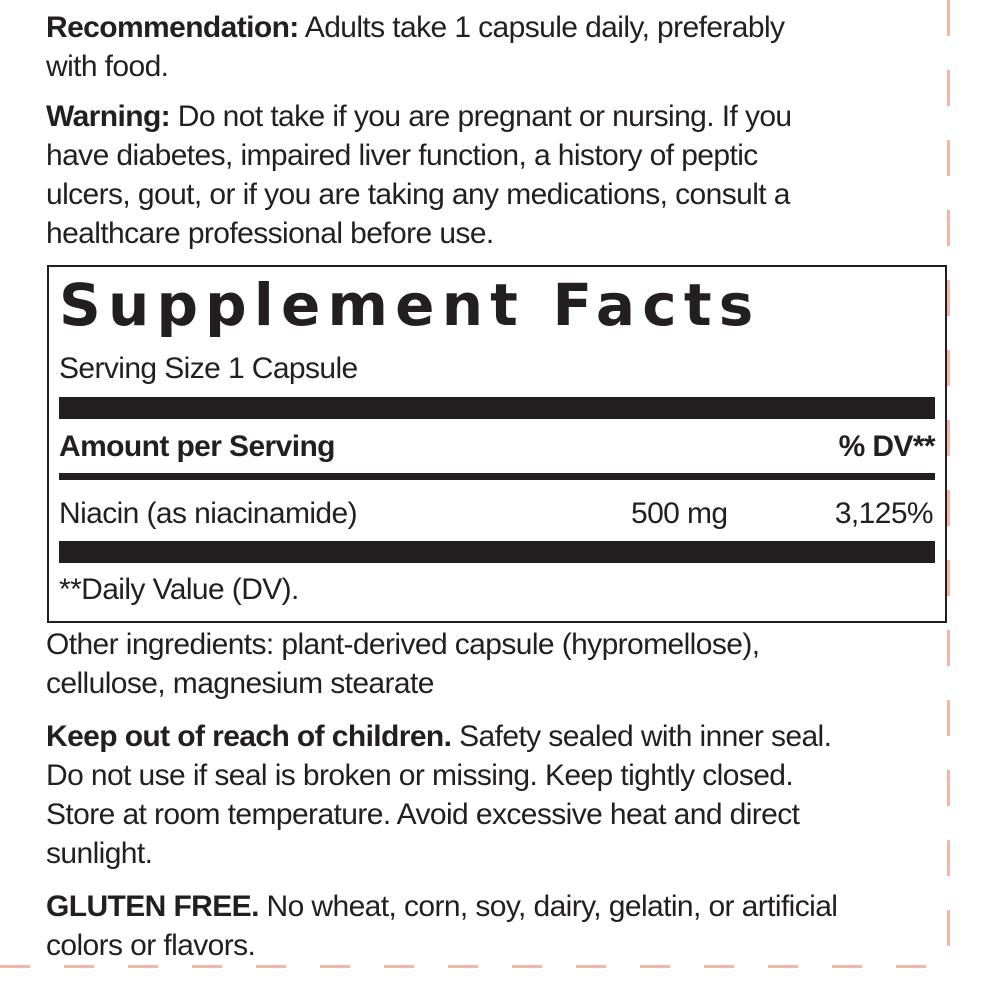  I want to click on recommendation-line: with food., so click(107, 66).